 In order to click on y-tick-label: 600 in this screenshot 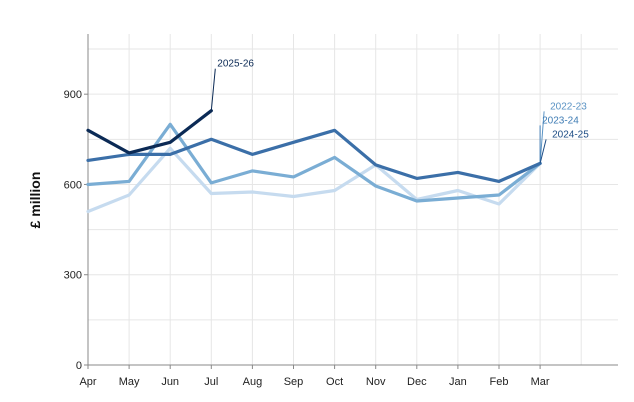, I will do `click(73, 185)`.